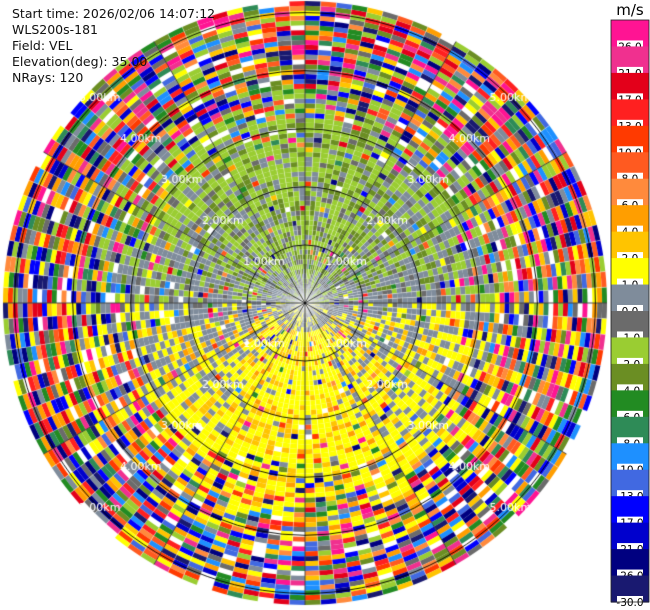  I want to click on colorbar-tick-label-bg, so click(630, 125).